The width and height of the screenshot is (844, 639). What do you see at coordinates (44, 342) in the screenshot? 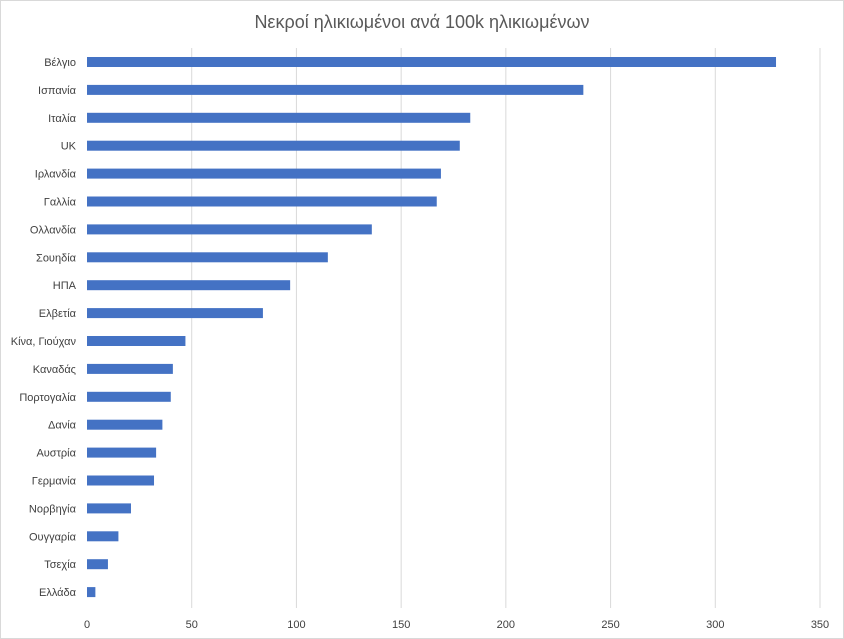
I see `category-label: Κίνα, Γιούχαν` at bounding box center [44, 342].